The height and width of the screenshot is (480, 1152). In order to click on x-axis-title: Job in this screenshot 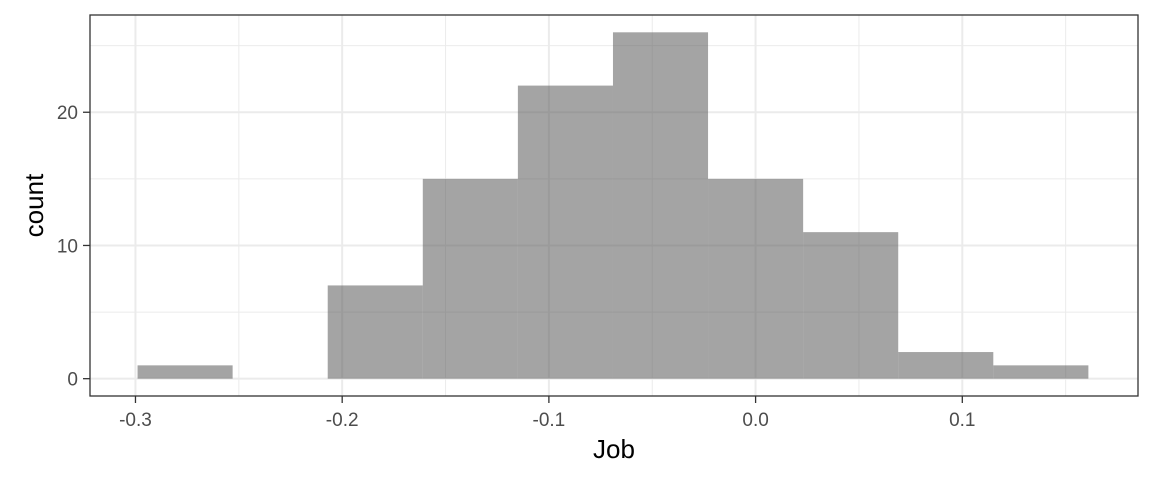, I will do `click(614, 449)`.